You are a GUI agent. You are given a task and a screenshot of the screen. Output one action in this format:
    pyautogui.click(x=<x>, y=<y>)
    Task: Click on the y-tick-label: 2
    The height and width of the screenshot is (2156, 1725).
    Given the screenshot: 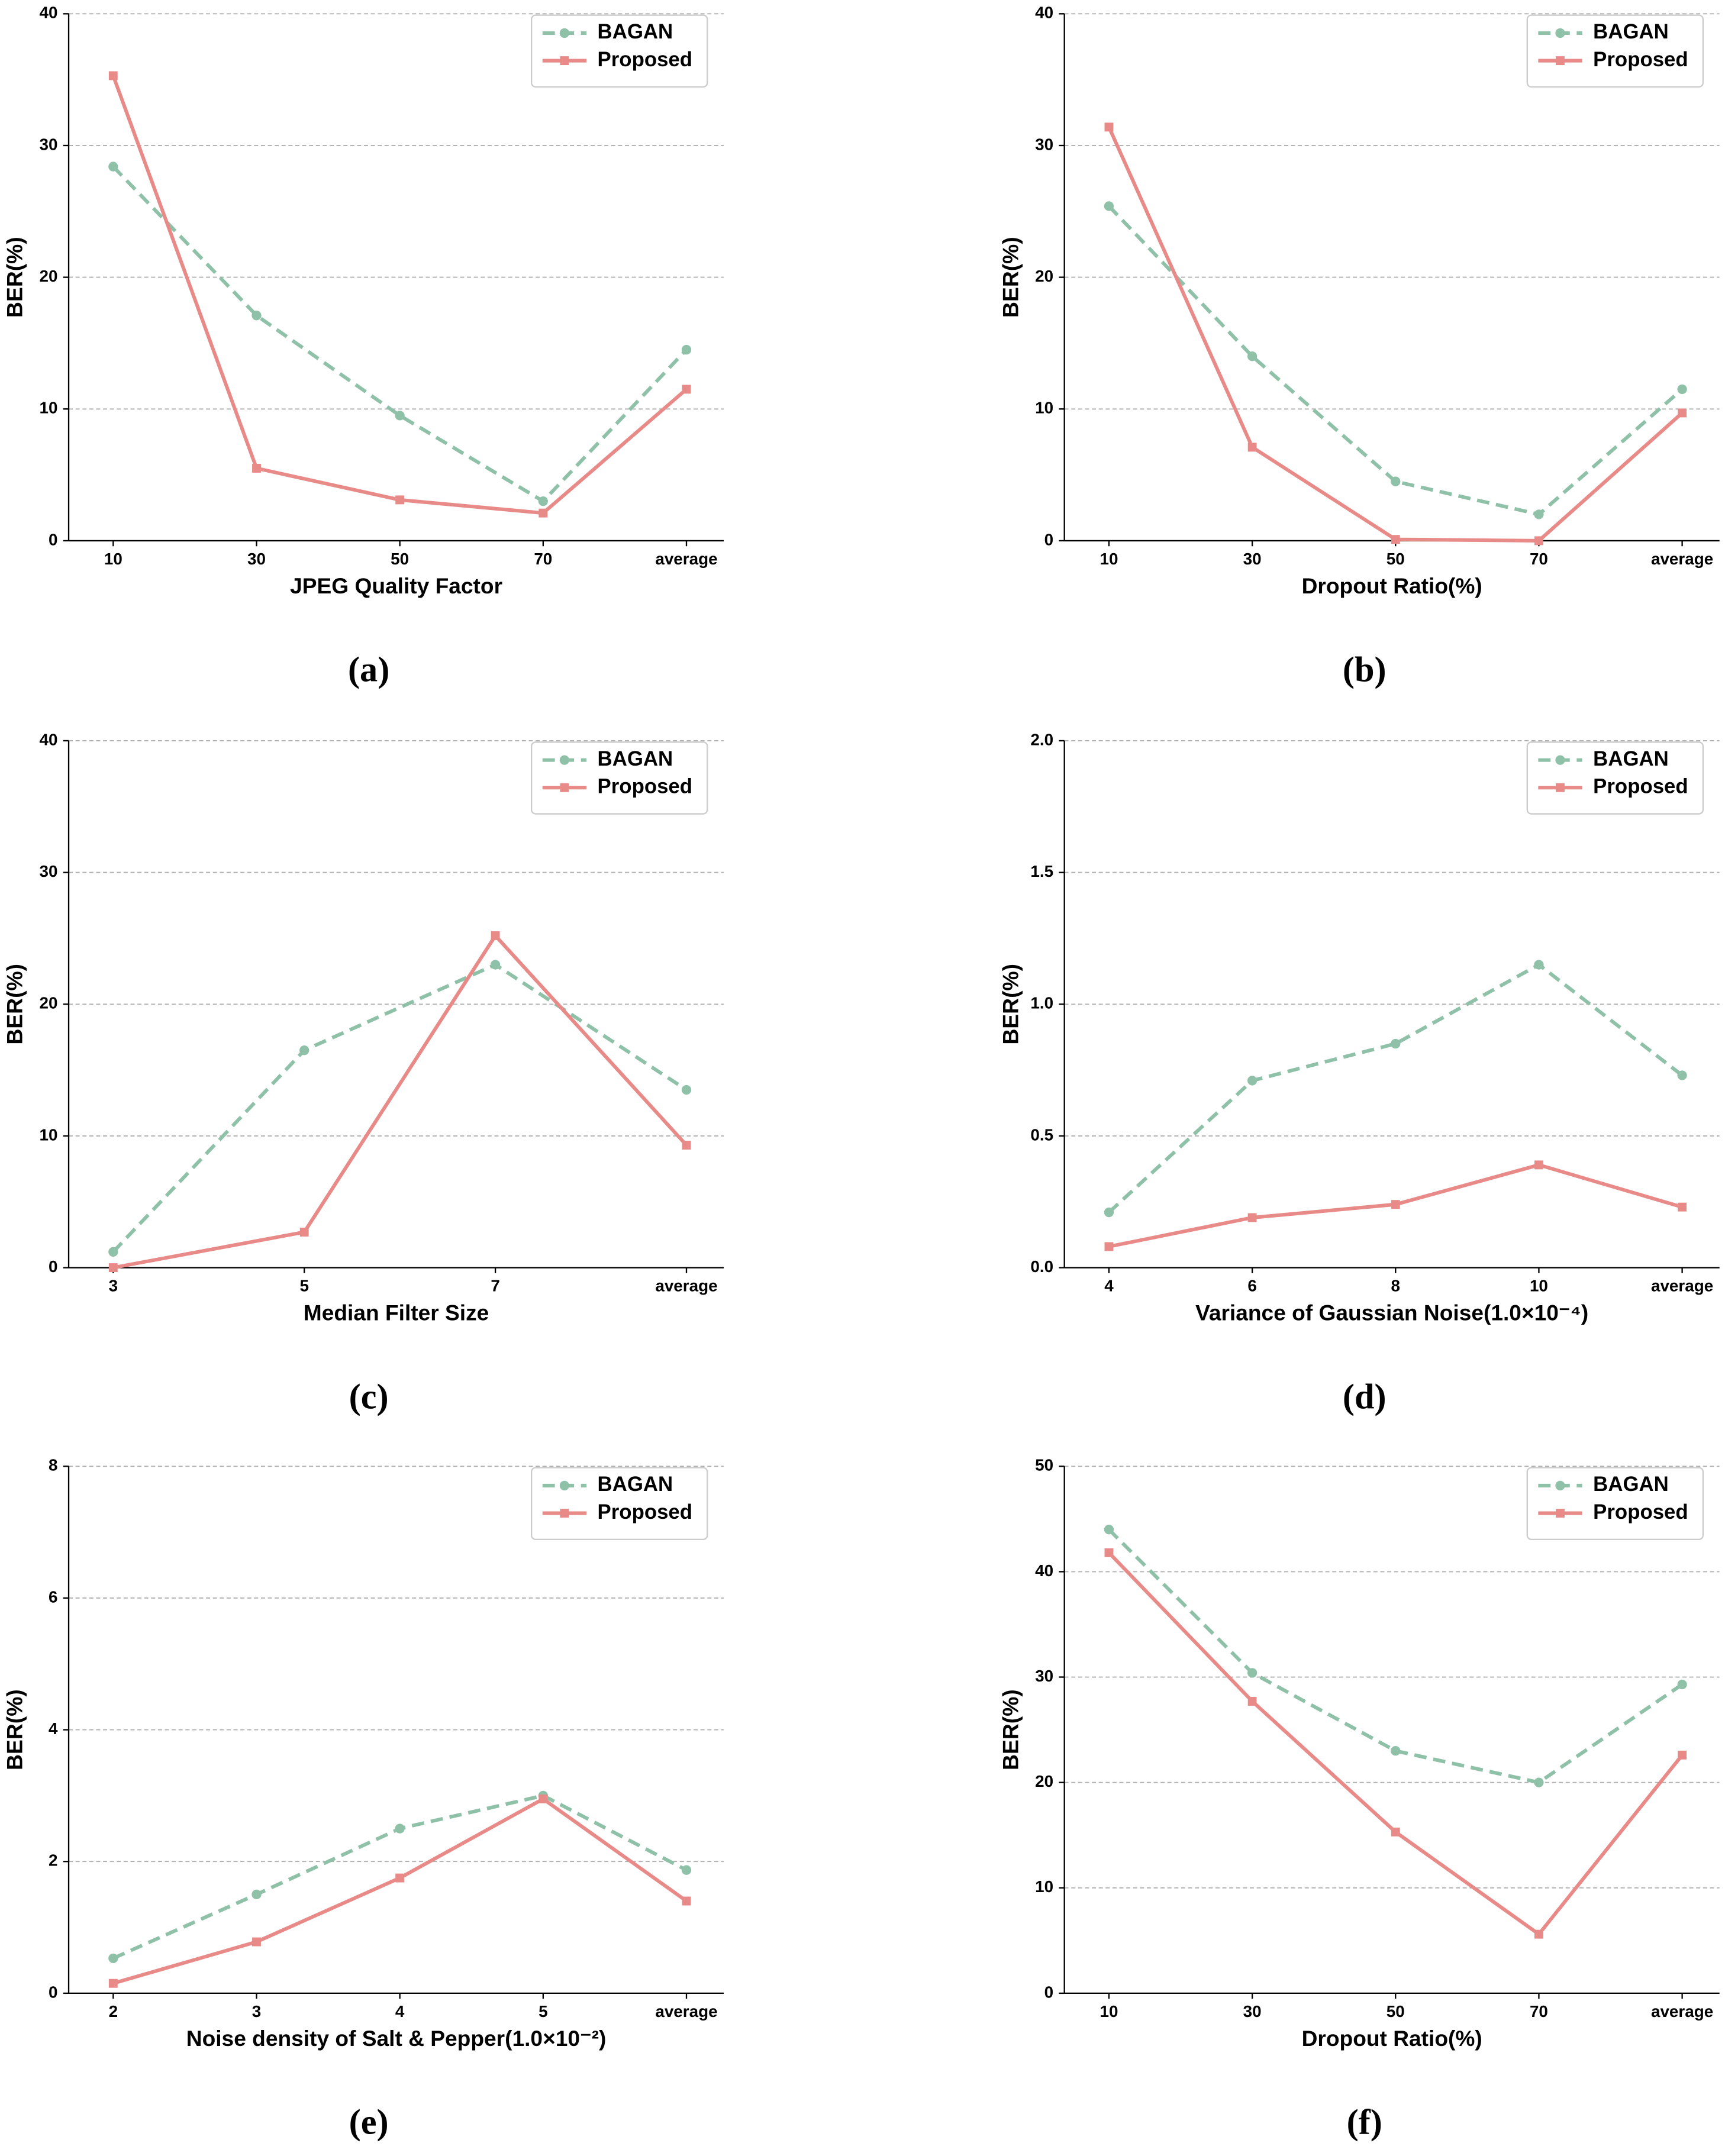 What is the action you would take?
    pyautogui.click(x=53, y=1860)
    